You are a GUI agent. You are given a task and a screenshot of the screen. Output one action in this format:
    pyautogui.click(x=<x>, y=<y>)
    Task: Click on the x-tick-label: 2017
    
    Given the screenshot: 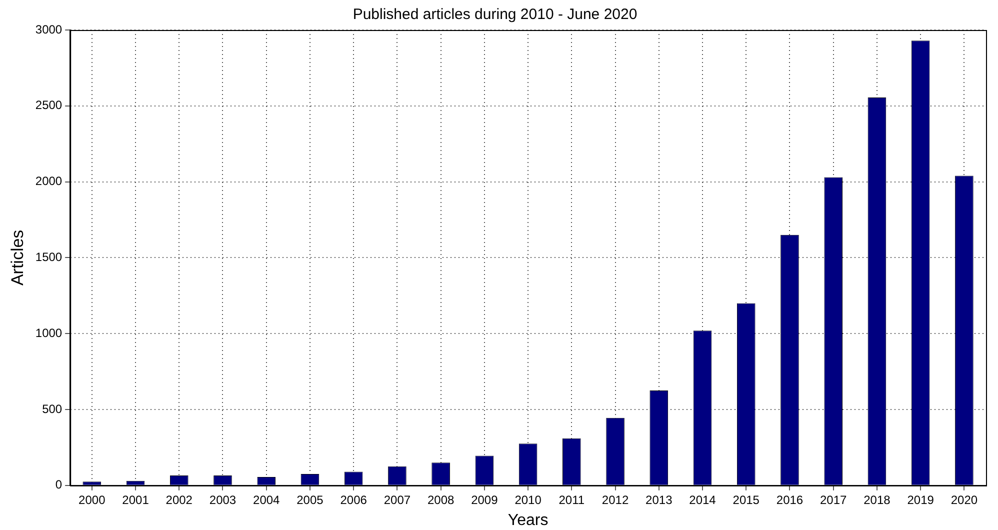 What is the action you would take?
    pyautogui.click(x=834, y=499)
    